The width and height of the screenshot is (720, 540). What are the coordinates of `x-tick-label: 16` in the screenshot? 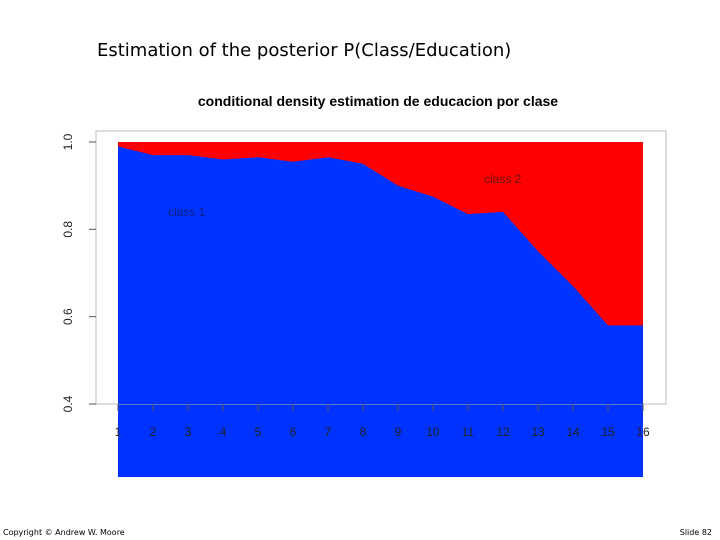 It's located at (643, 432).